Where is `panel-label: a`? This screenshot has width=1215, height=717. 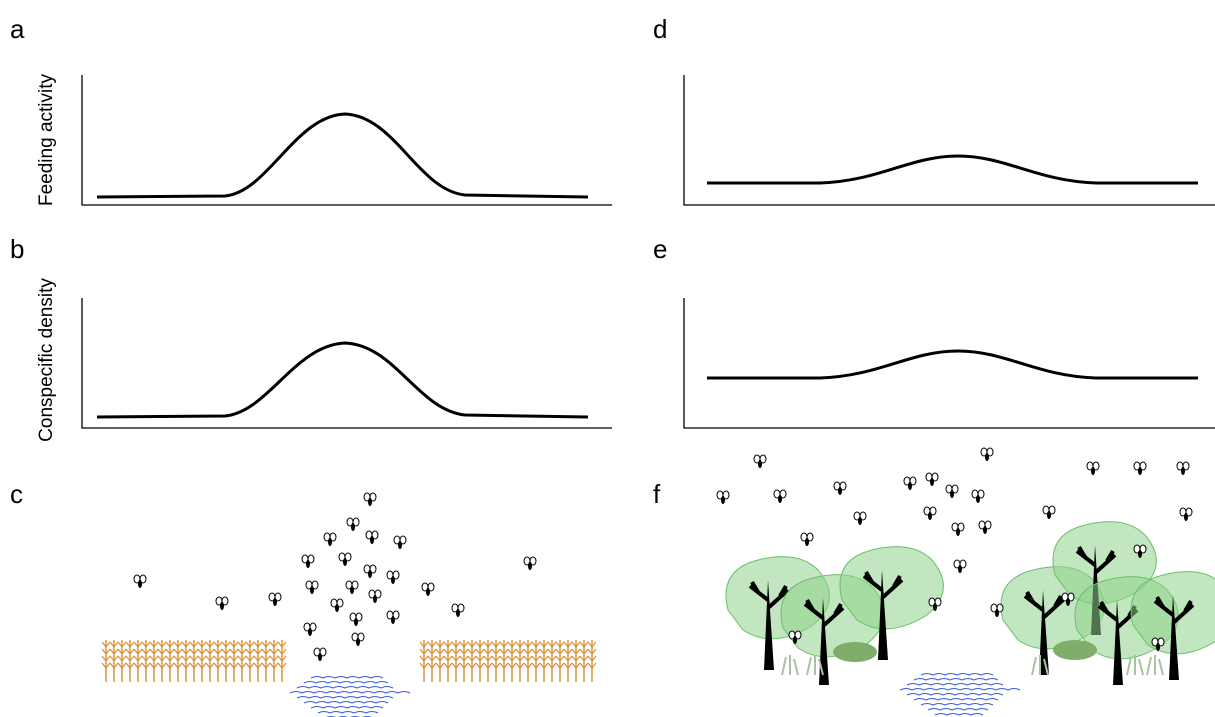
panel-label: a is located at coordinates (17, 29).